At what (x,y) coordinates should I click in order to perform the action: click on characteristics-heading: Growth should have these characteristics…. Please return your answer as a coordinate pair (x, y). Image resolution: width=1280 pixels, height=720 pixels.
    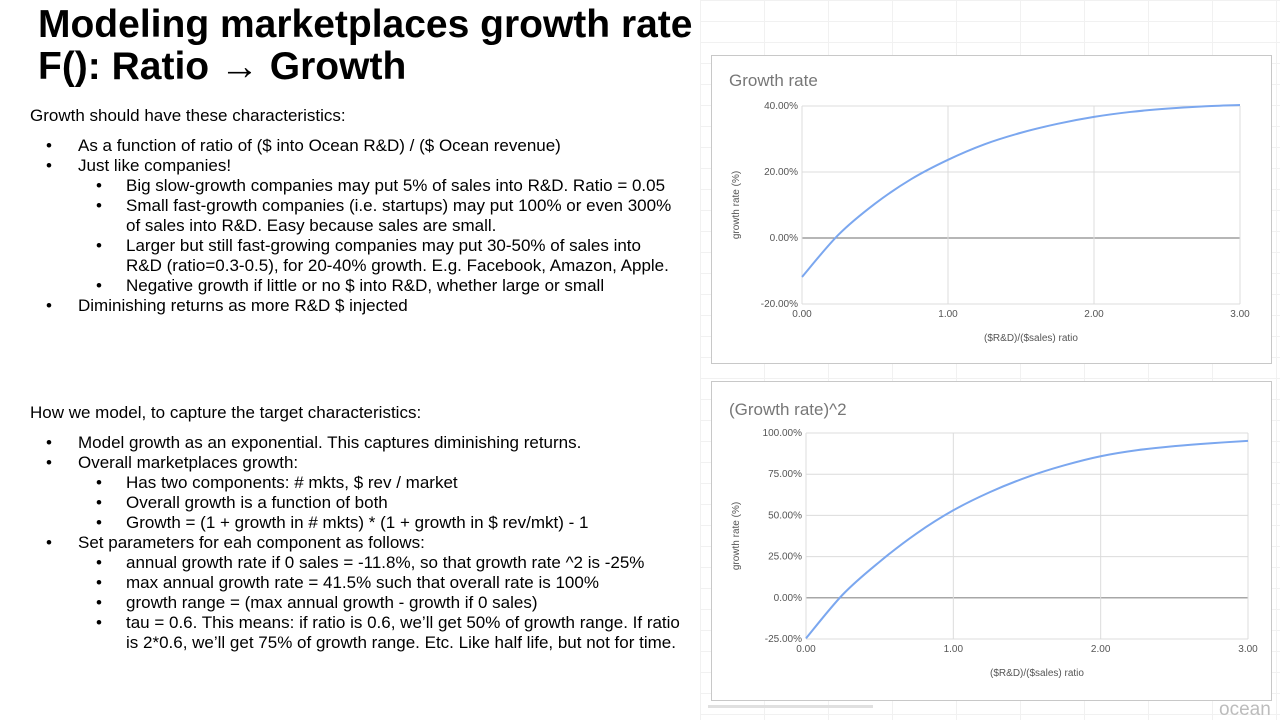
    Looking at the image, I should click on (188, 115).